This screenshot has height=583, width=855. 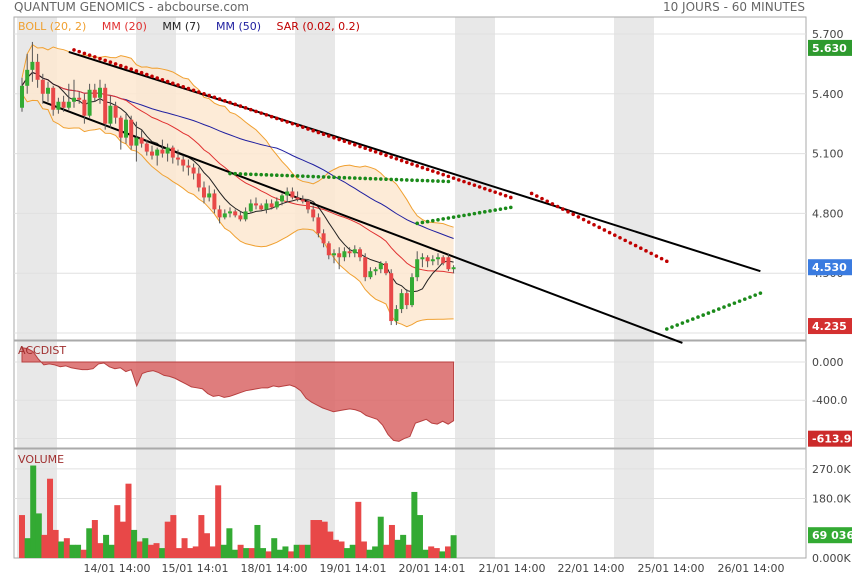 What do you see at coordinates (41, 459) in the screenshot?
I see `volume-panel-label: VOLUME` at bounding box center [41, 459].